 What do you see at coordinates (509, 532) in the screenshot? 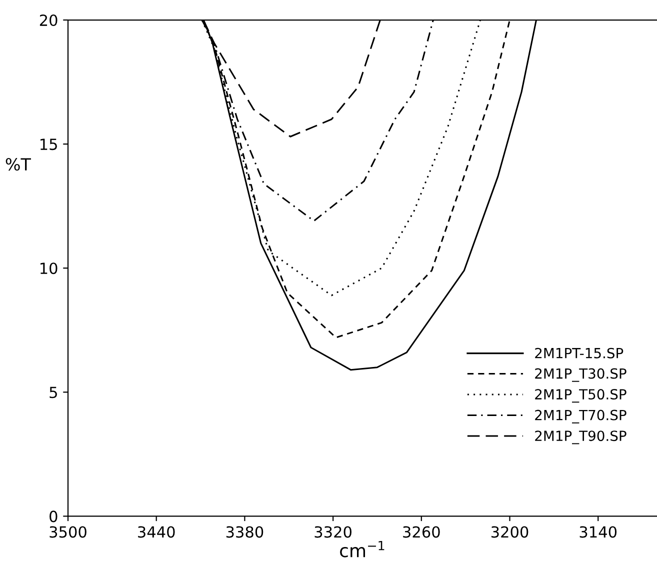
I see `x-tick-label: 3200` at bounding box center [509, 532].